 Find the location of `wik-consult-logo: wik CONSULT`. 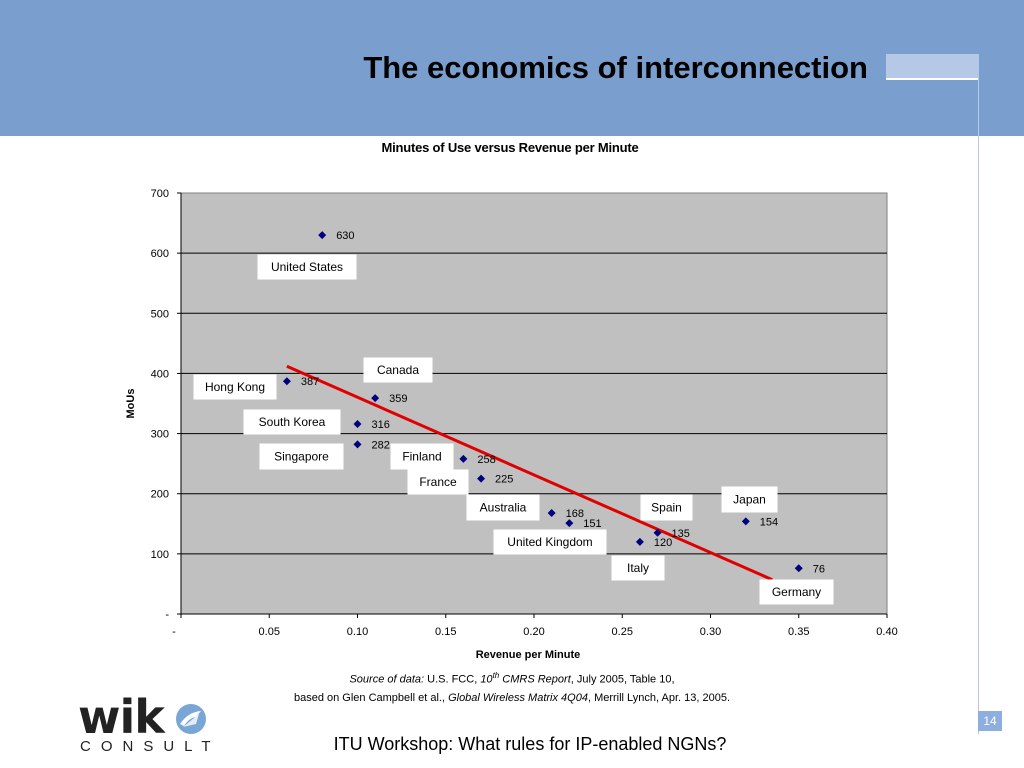

wik-consult-logo: wik CONSULT is located at coordinates (149, 725).